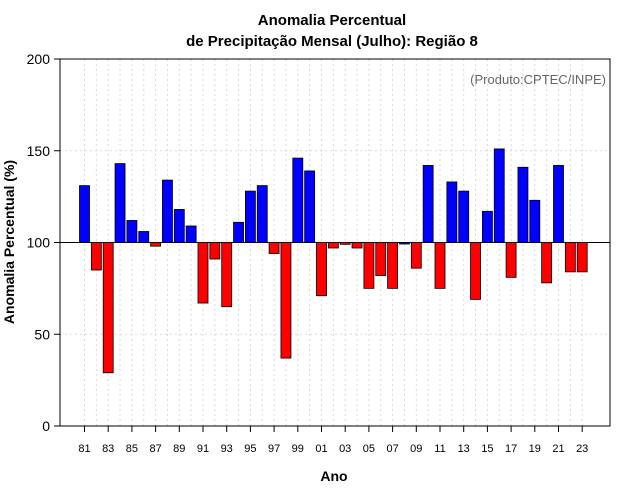  Describe the element at coordinates (332, 41) in the screenshot. I see `chart-title-line-2: de Precipitação Mensal (Julho): Região 8` at that location.